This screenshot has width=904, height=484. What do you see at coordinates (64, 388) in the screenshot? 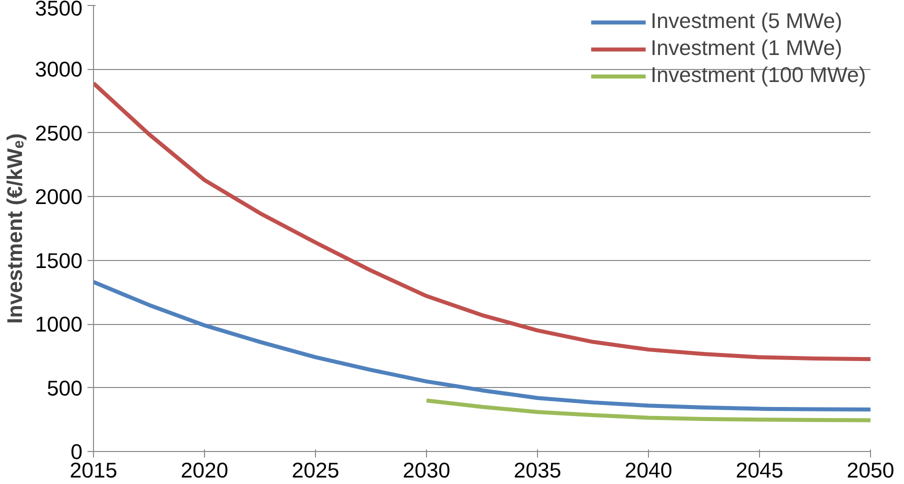
I see `y-tick-label: 500` at bounding box center [64, 388].